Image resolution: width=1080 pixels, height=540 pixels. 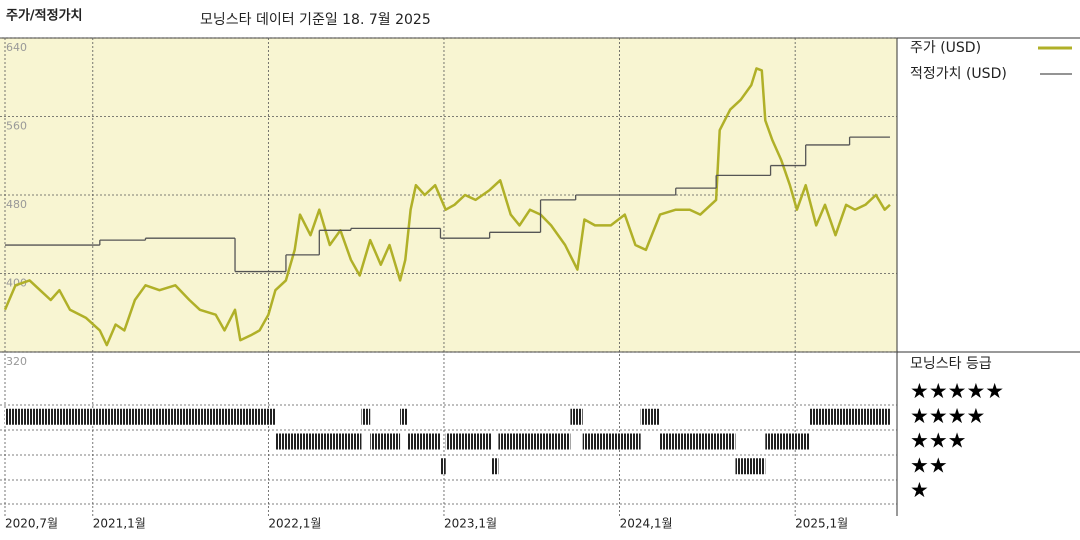 What do you see at coordinates (929, 465) in the screenshot?
I see `rating-label: ★★` at bounding box center [929, 465].